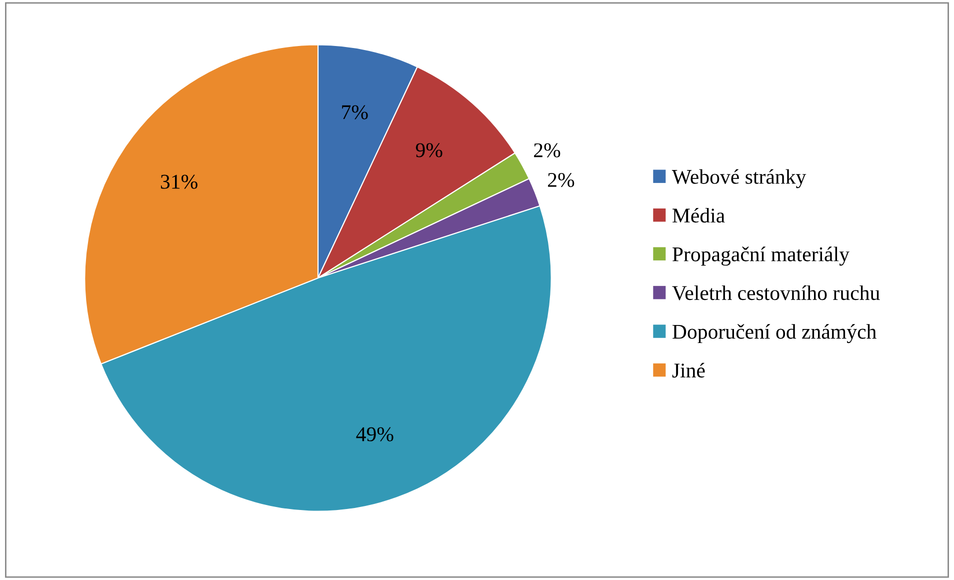  Describe the element at coordinates (761, 256) in the screenshot. I see `legend-label: Propagační materiály` at that location.